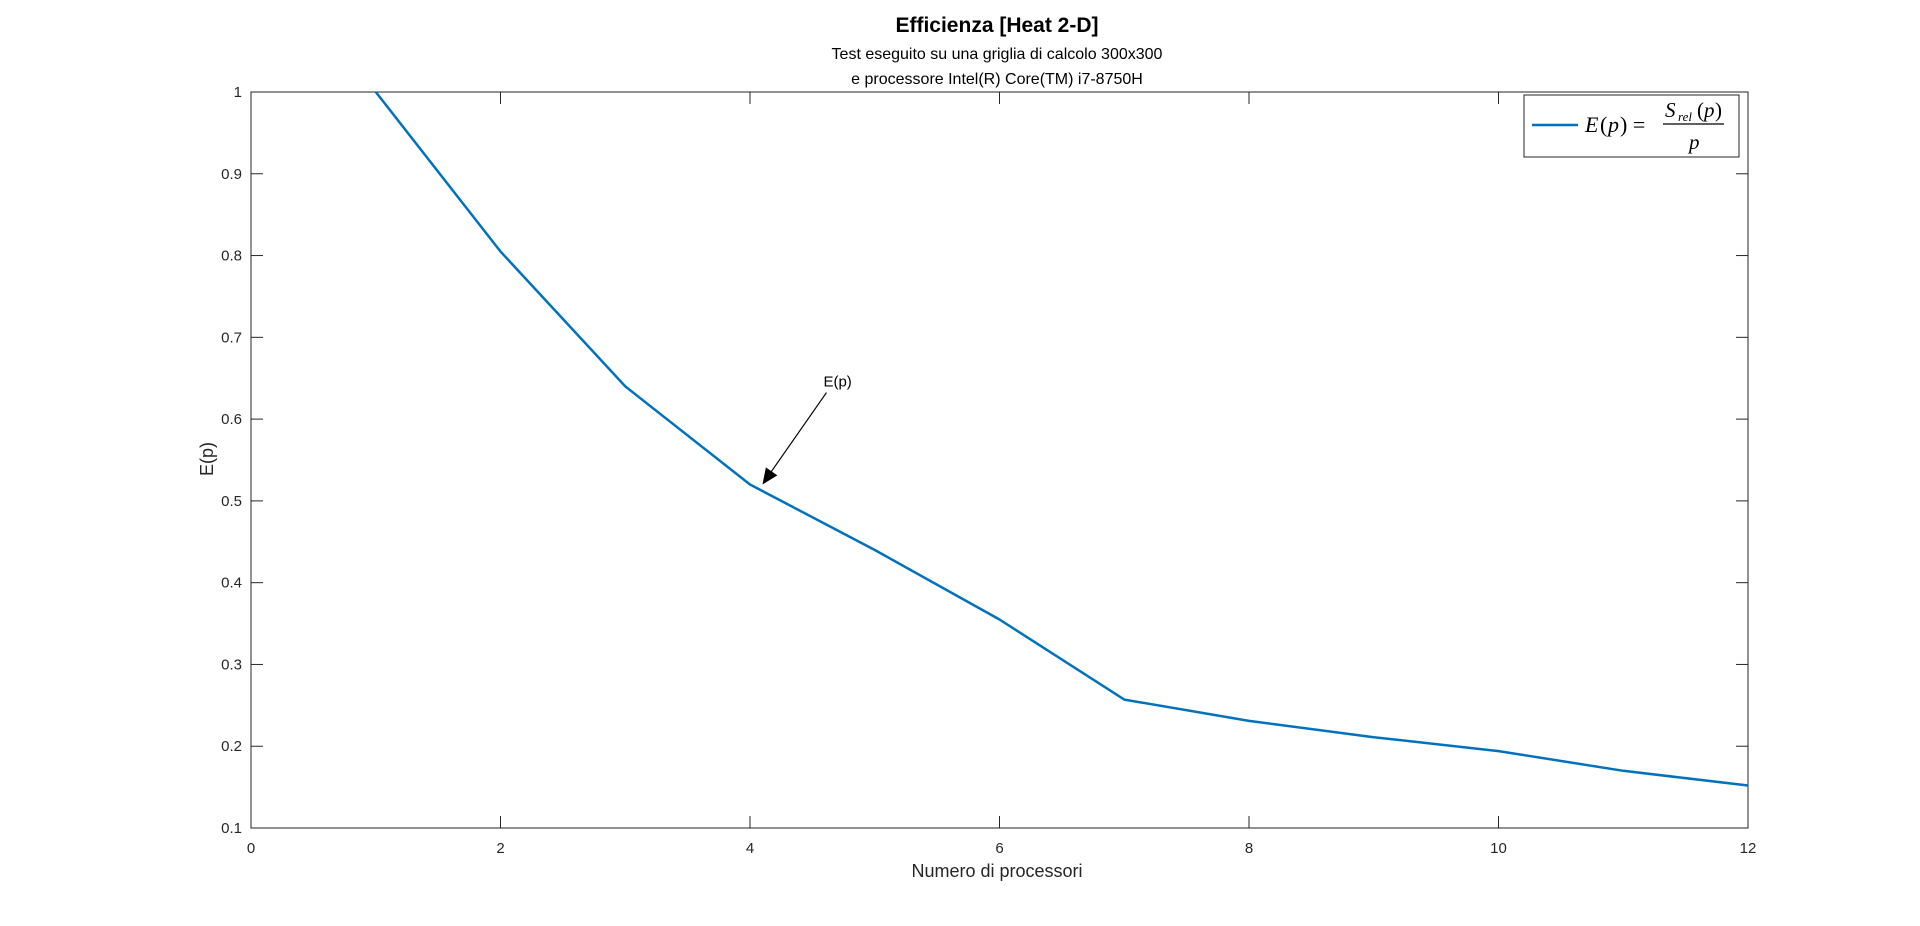 The width and height of the screenshot is (1920, 926). I want to click on svg-text: E, so click(1591, 124).